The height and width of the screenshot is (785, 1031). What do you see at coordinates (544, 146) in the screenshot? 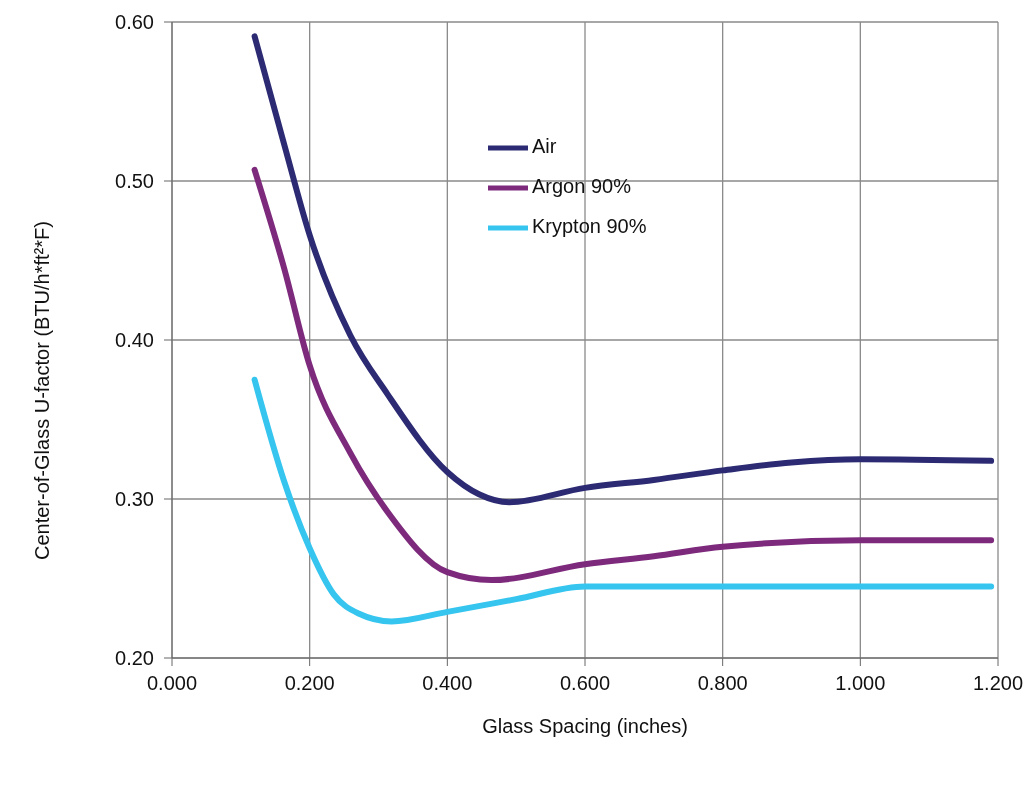
I see `legend-label: Air` at bounding box center [544, 146].